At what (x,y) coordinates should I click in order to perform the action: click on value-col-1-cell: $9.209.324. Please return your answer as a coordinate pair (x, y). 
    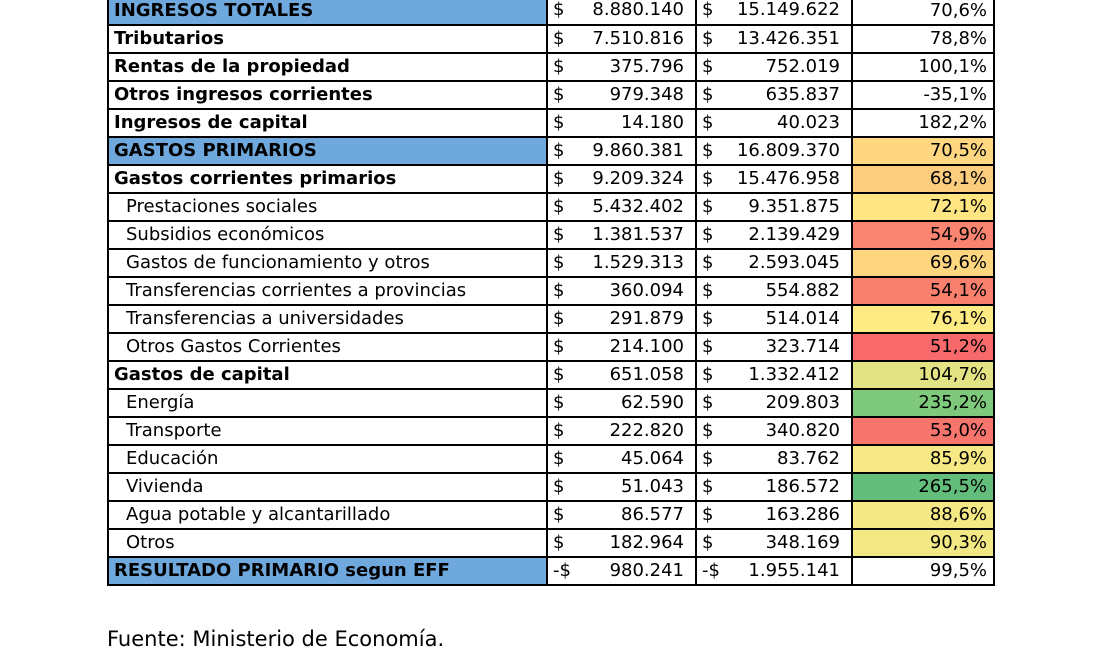
    Looking at the image, I should click on (621, 179).